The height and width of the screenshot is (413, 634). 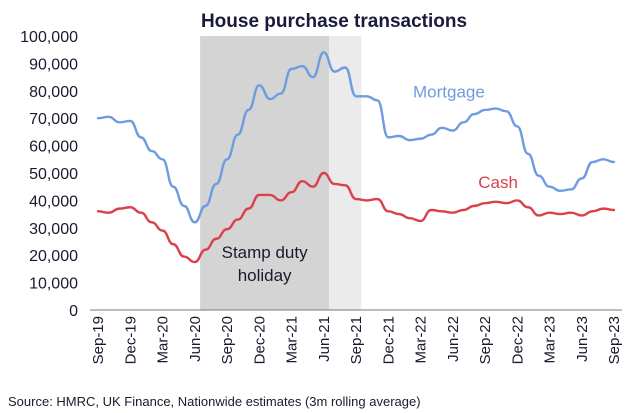 I want to click on y-tick-label: 0, so click(x=73, y=311).